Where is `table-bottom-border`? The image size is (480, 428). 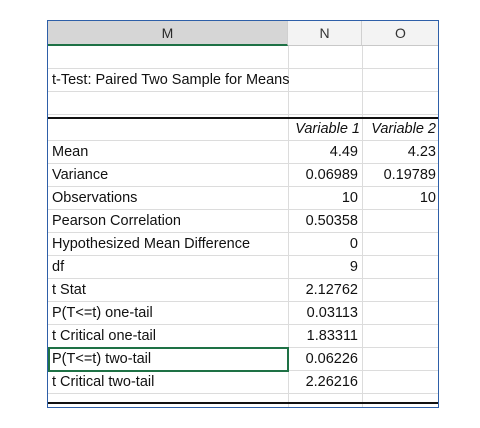 table-bottom-border is located at coordinates (243, 403).